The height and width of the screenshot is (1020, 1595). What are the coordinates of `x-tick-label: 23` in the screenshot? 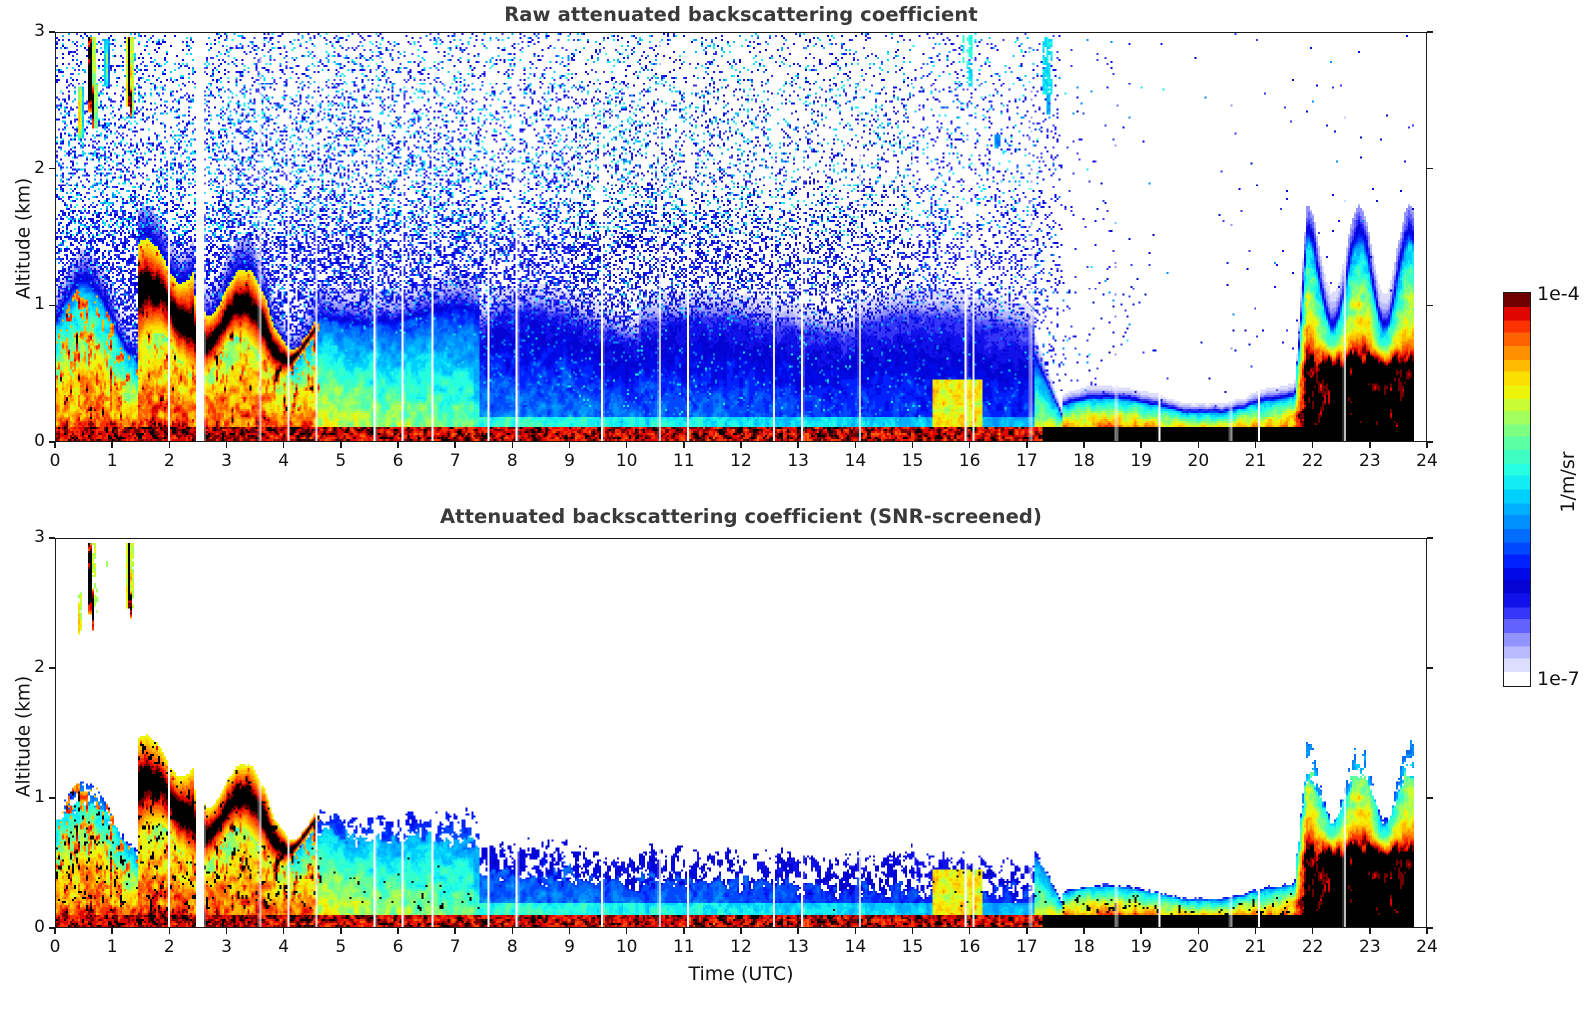 It's located at (1370, 461).